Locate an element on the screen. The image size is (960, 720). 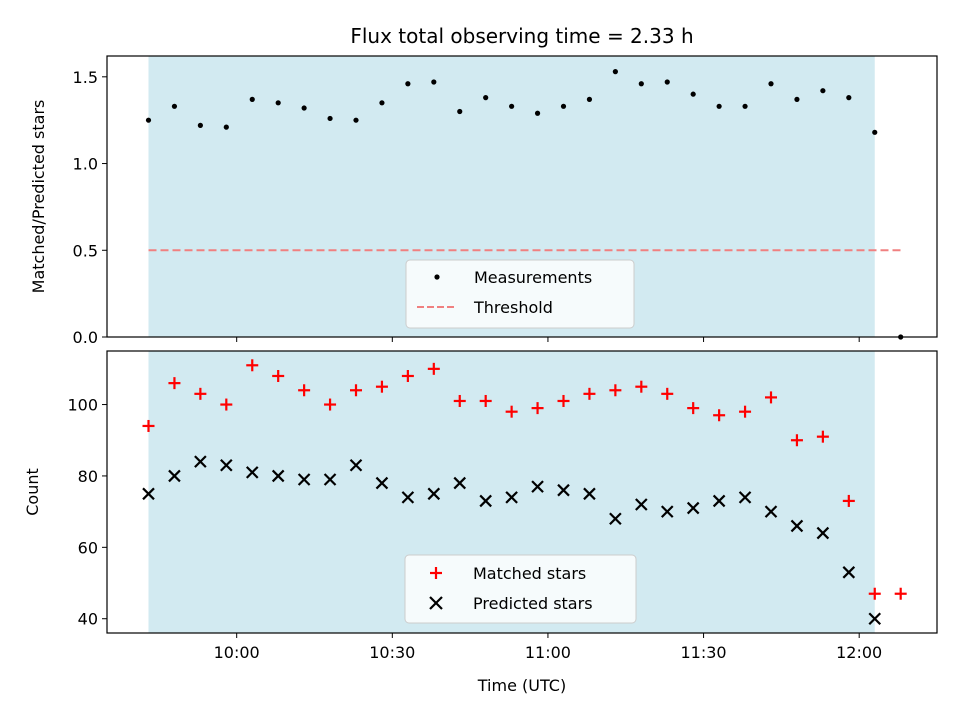
bottom-legend-box is located at coordinates (520, 589).